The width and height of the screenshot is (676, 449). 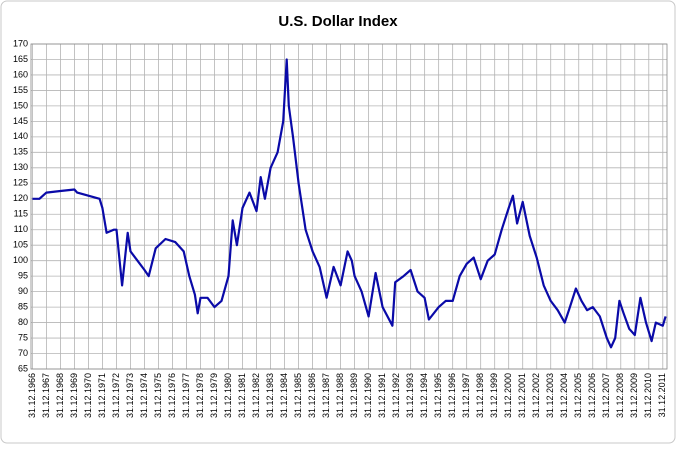 I want to click on x-tick-label: 31.12.1977, so click(x=186, y=395).